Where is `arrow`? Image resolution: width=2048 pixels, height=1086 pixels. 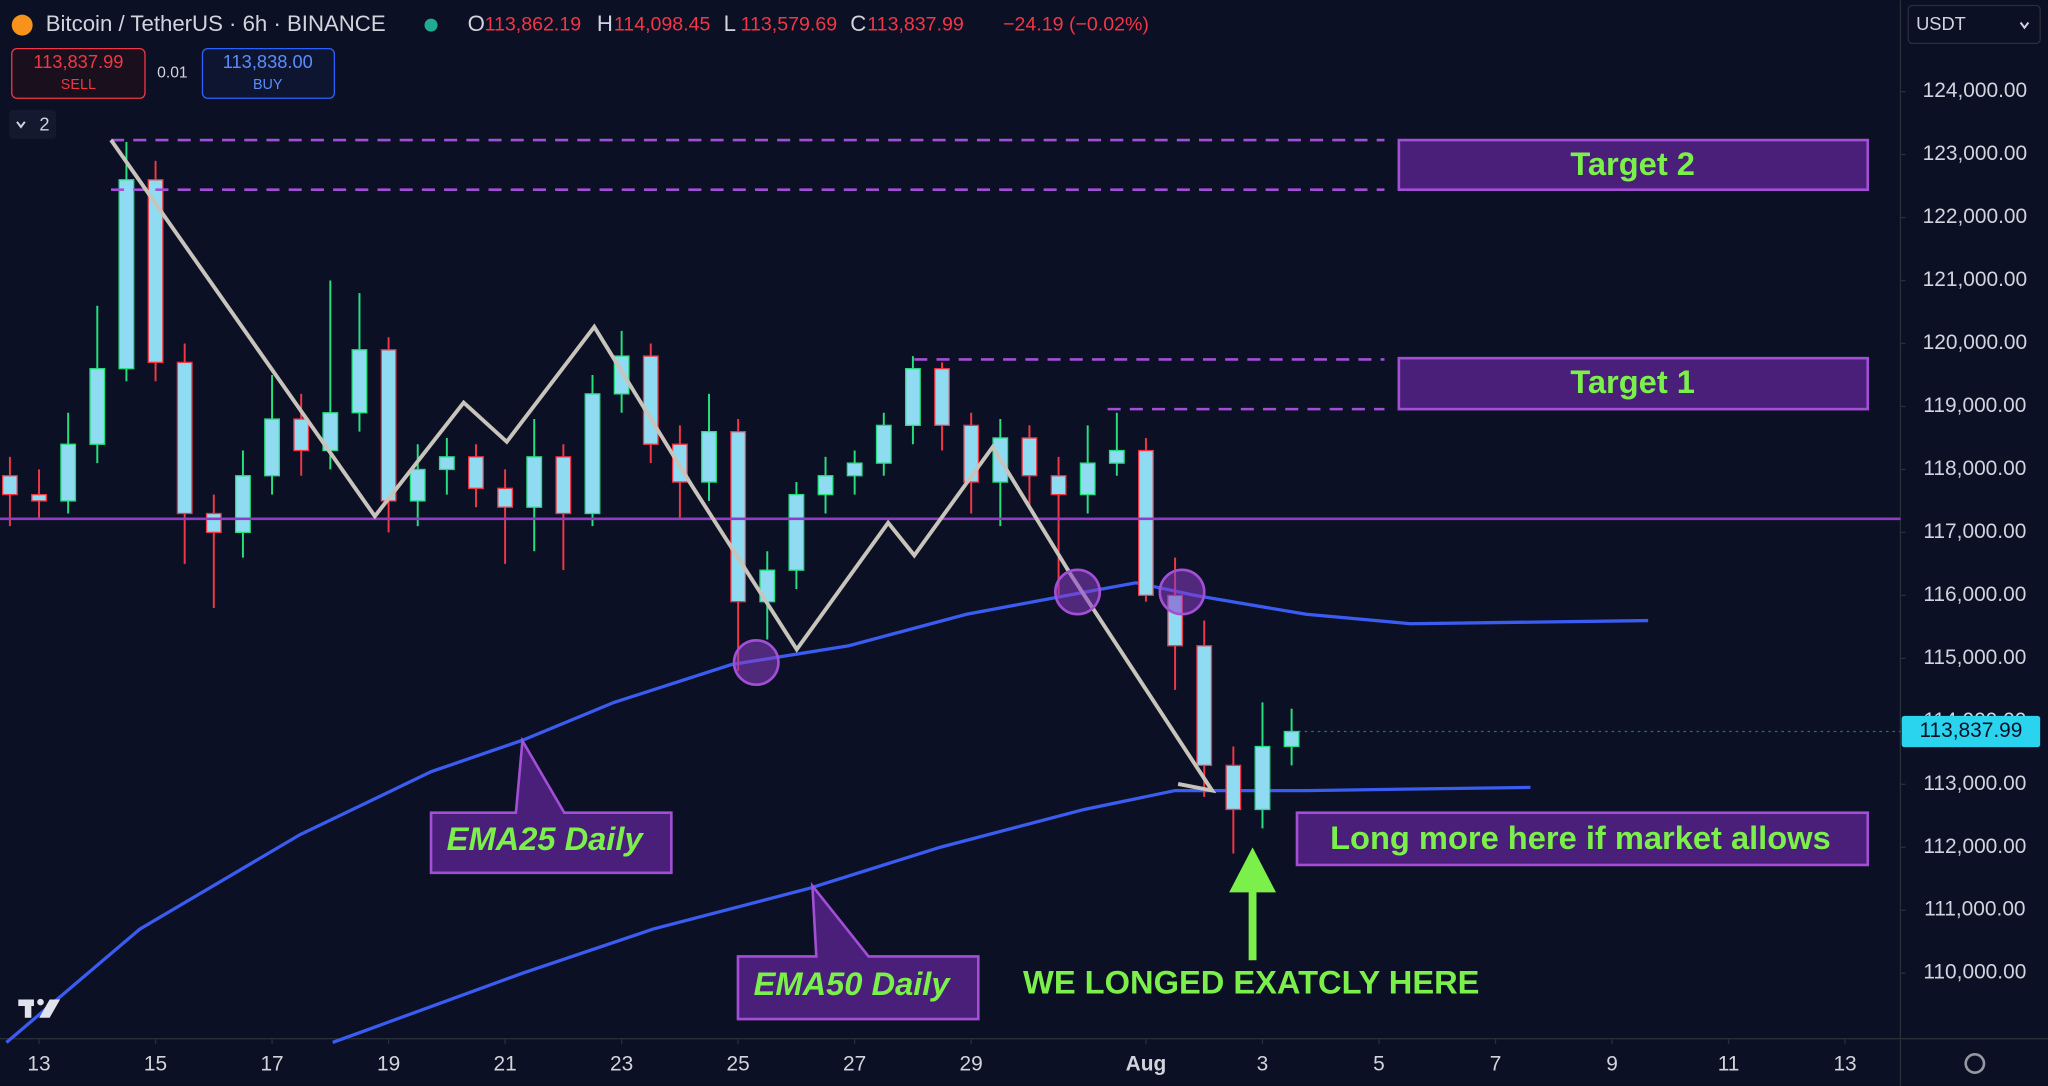 arrow is located at coordinates (1253, 904).